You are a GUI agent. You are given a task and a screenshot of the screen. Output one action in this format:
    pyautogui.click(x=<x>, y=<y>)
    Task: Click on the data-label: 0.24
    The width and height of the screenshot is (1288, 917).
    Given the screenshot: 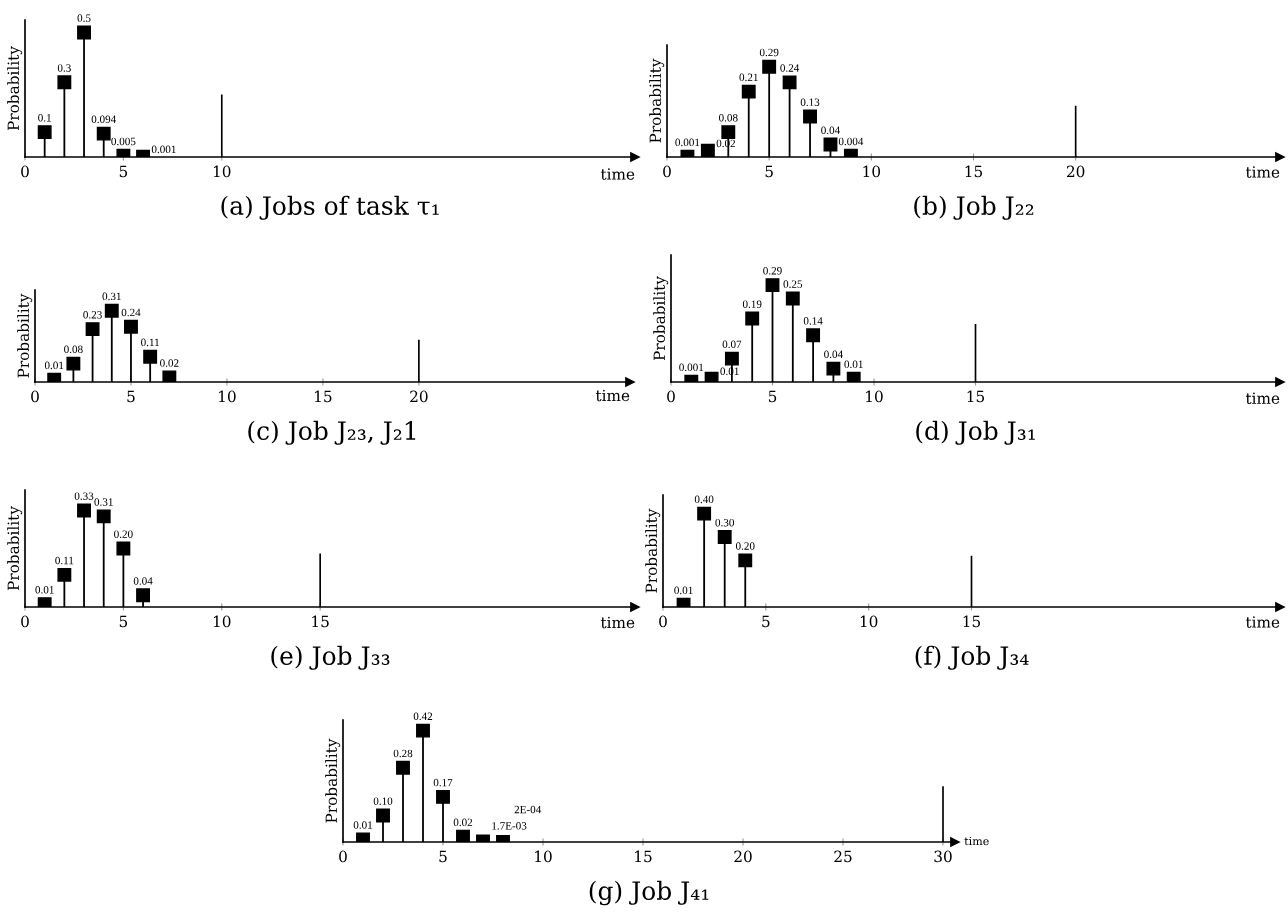 What is the action you would take?
    pyautogui.click(x=790, y=68)
    